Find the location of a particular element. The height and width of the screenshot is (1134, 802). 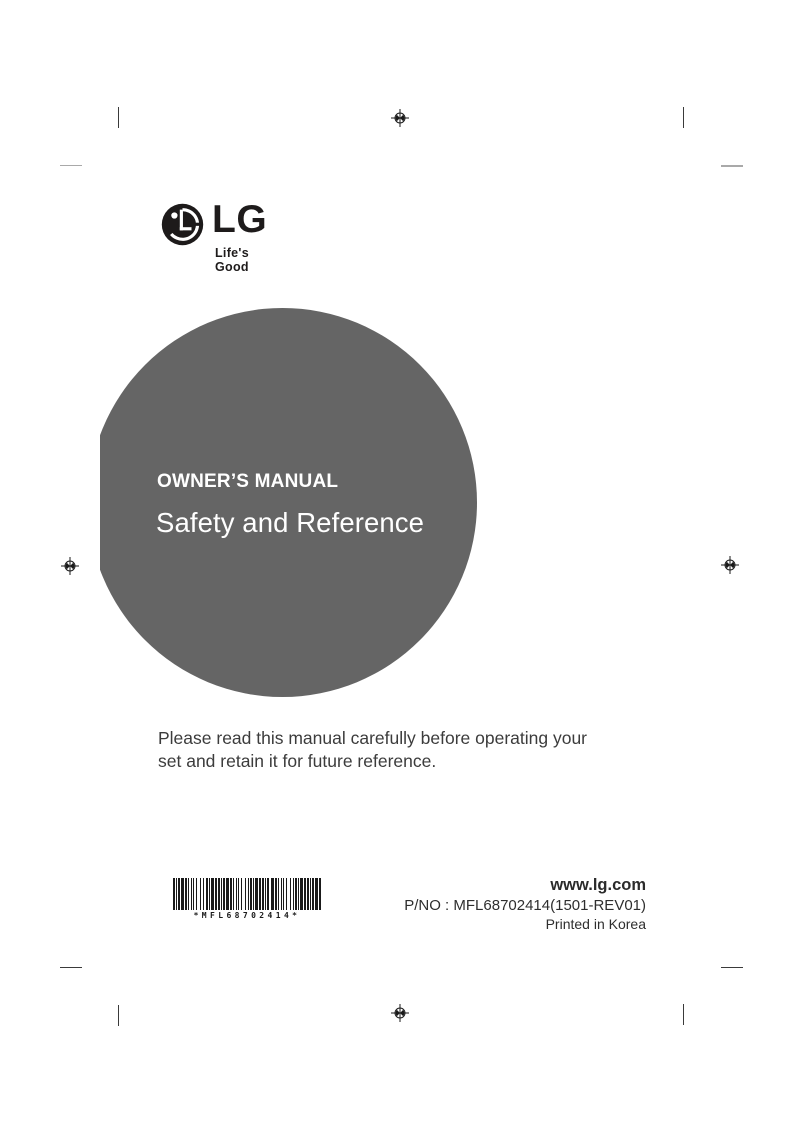

lg-tagline: Life's Good is located at coordinates (232, 260).